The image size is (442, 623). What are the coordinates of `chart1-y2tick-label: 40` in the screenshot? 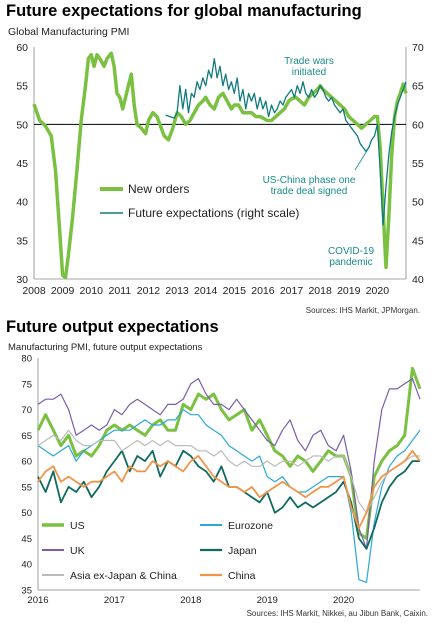 It's located at (418, 280).